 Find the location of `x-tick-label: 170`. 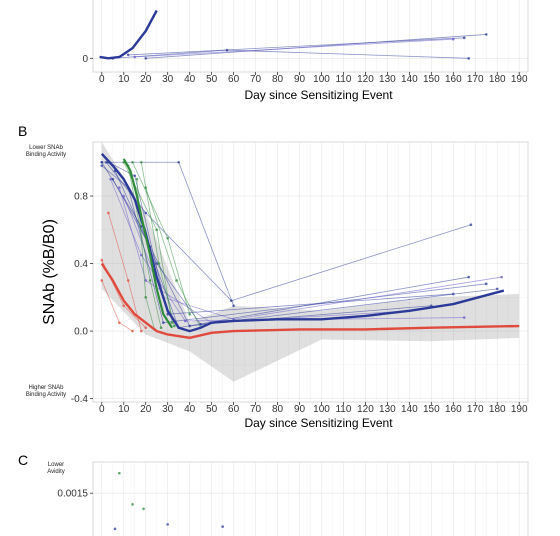

x-tick-label: 170 is located at coordinates (475, 409).